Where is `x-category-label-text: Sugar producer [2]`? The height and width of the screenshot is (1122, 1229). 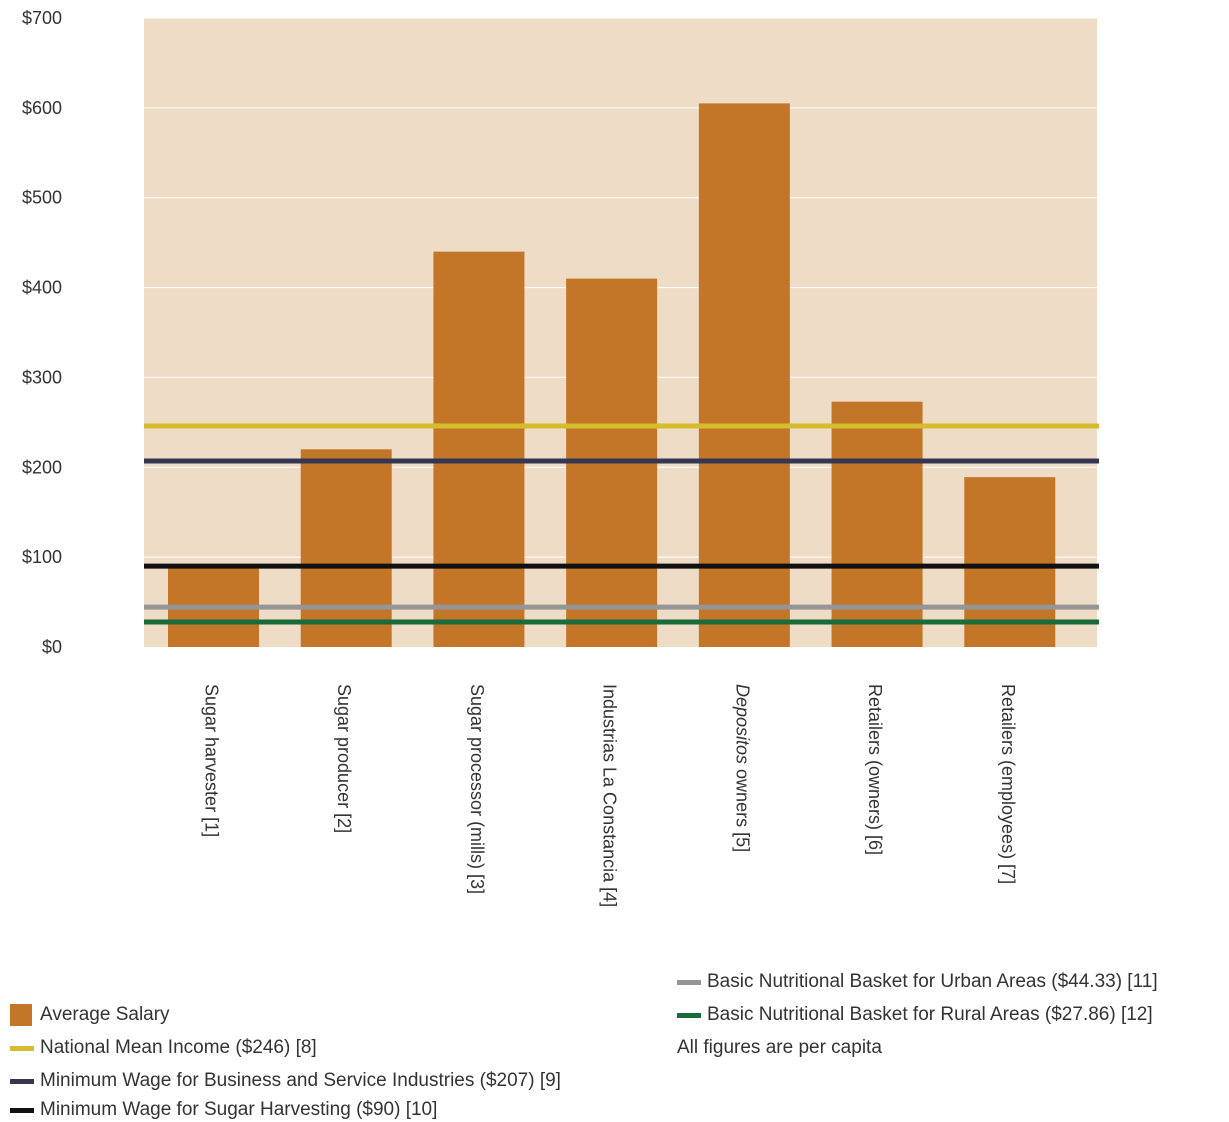
x-category-label-text: Sugar producer [2] is located at coordinates (344, 758).